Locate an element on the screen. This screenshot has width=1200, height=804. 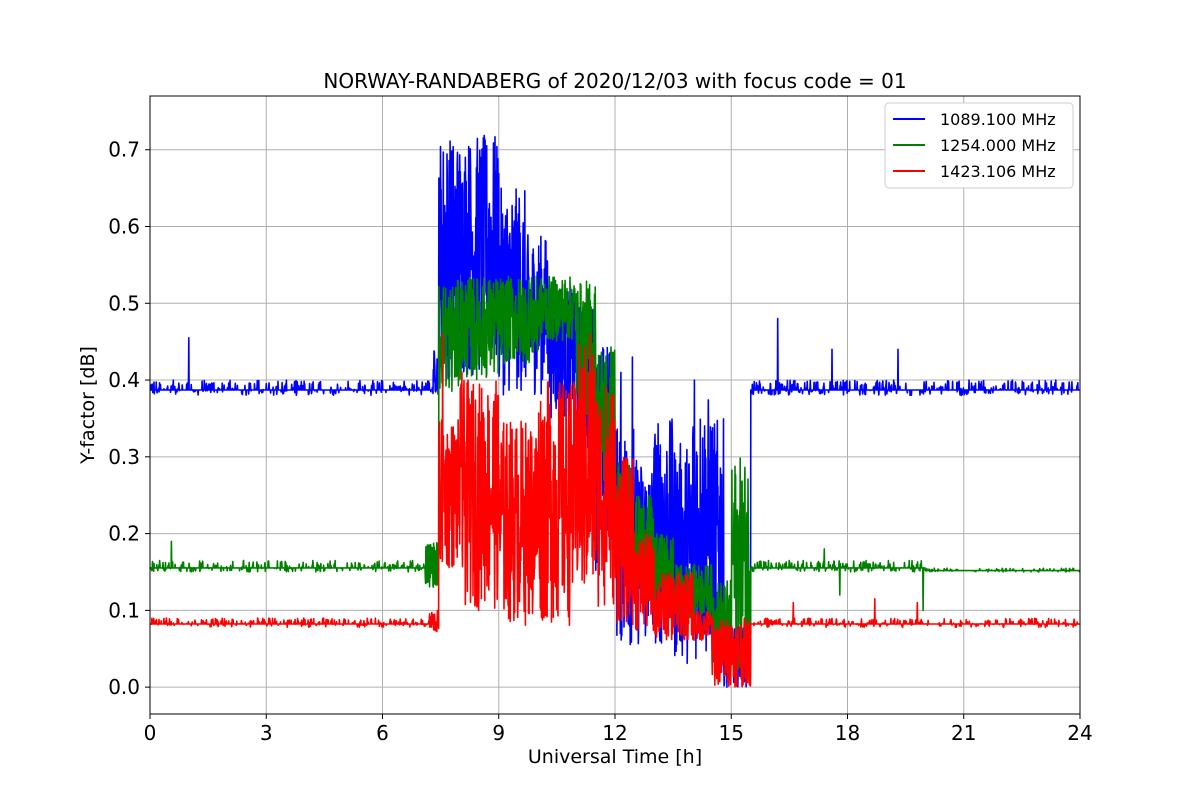
legend-label-1: 1089.100 MHz is located at coordinates (998, 119).